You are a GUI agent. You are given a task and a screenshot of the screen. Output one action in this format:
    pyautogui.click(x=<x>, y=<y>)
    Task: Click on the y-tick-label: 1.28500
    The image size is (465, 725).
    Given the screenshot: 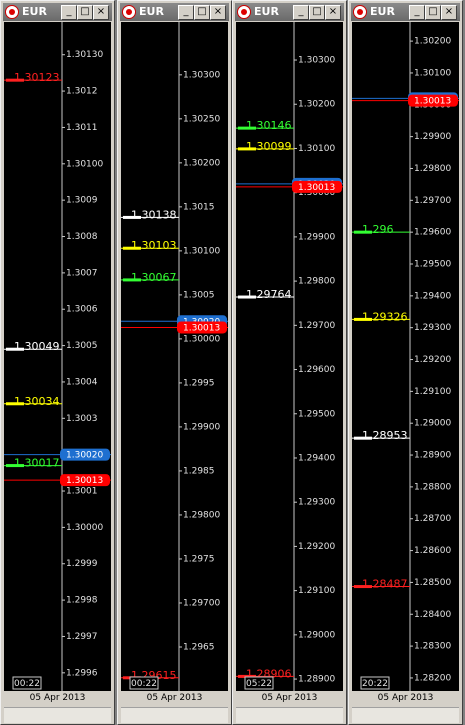 What is the action you would take?
    pyautogui.click(x=432, y=583)
    